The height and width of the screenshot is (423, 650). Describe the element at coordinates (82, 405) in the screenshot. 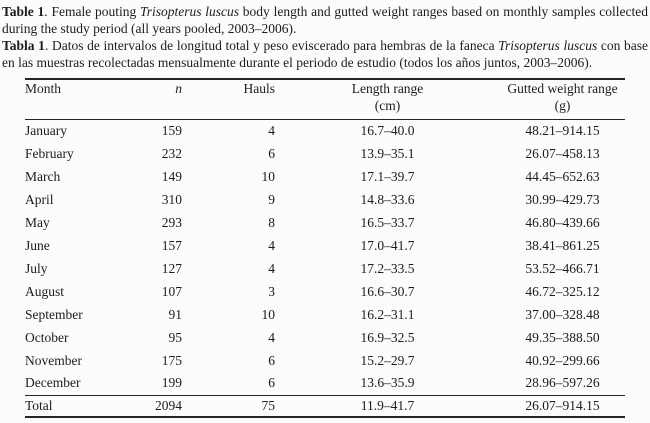

I see `cell-total-label: Total` at that location.